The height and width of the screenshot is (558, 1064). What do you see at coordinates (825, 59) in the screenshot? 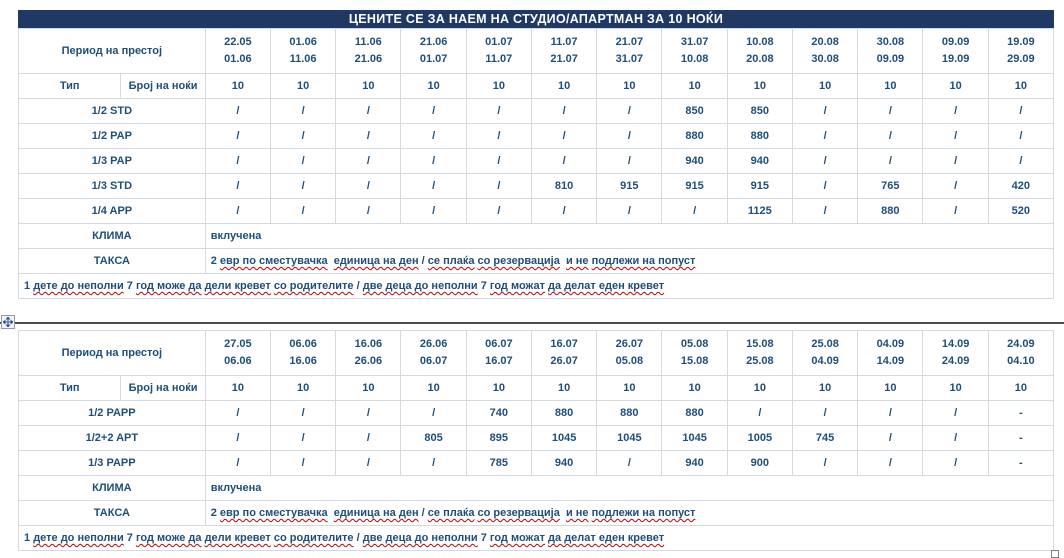
I see `date-to: 30.08` at bounding box center [825, 59].